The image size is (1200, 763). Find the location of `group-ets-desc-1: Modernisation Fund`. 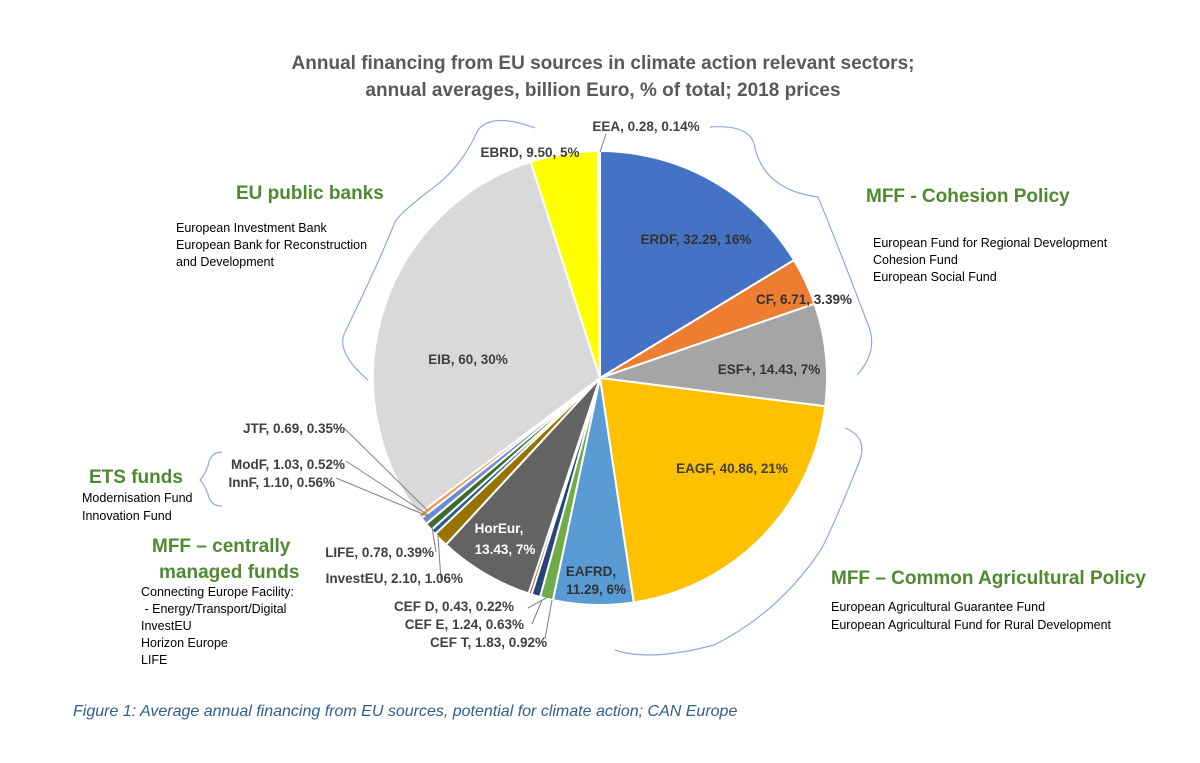

group-ets-desc-1: Modernisation Fund is located at coordinates (137, 498).